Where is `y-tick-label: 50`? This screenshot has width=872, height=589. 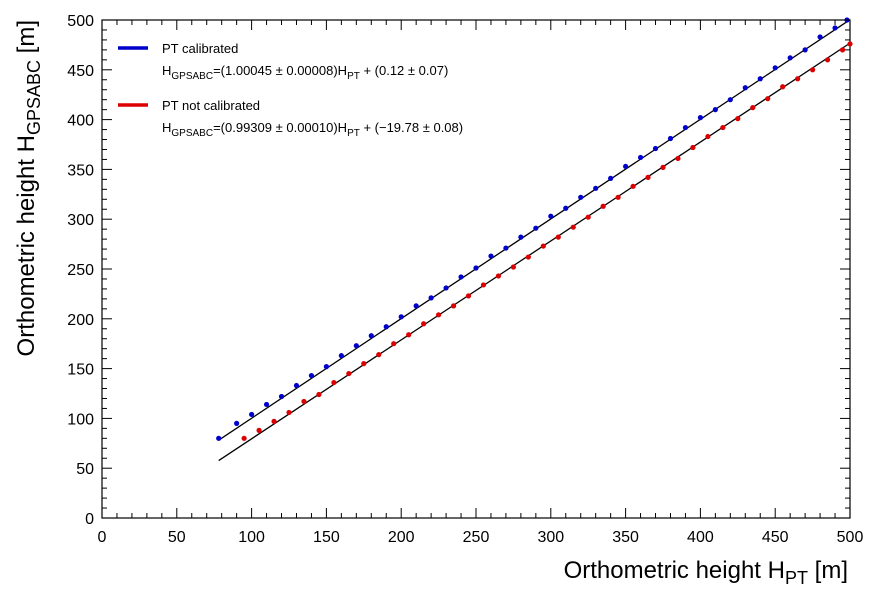
y-tick-label: 50 is located at coordinates (85, 469).